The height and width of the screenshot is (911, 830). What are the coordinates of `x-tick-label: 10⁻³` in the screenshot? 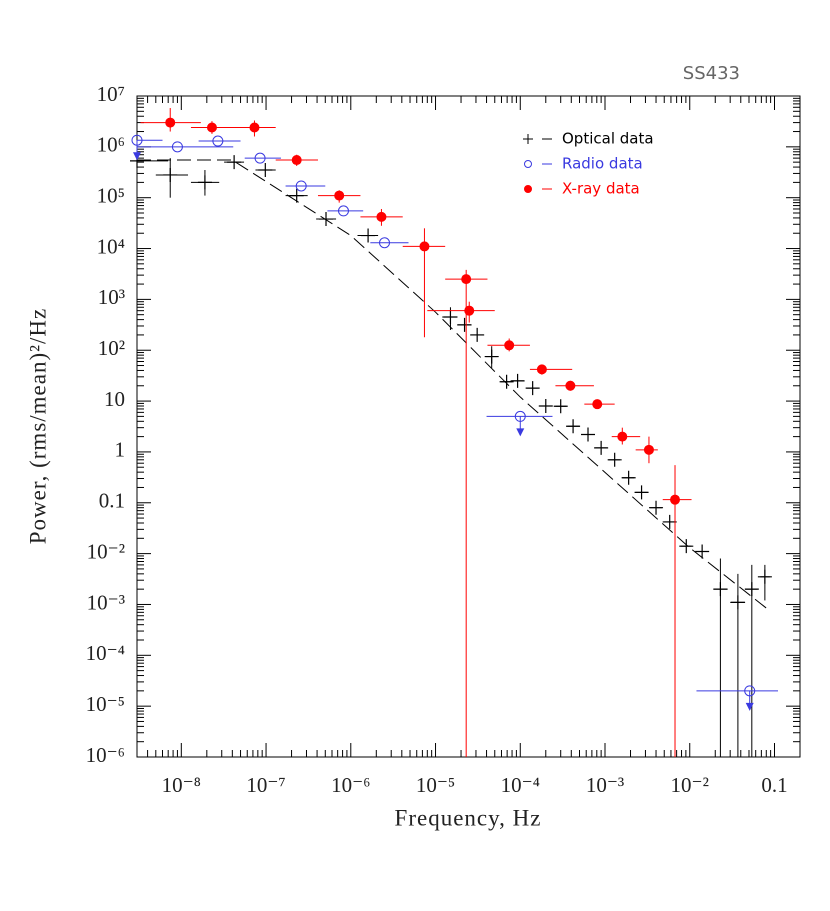 It's located at (605, 785).